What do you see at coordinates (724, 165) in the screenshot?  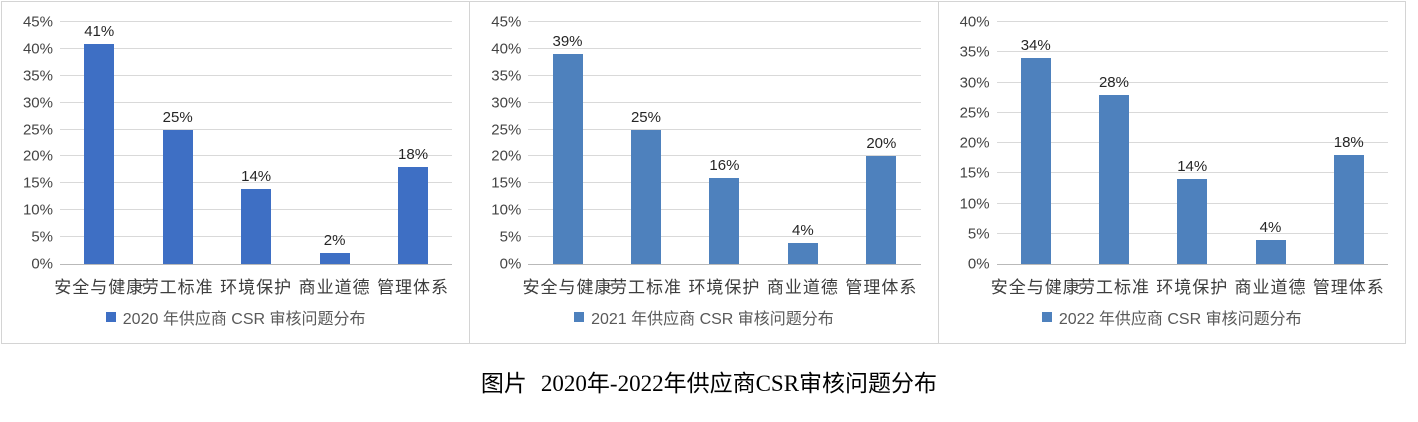 I see `bar-value-label: 16%` at bounding box center [724, 165].